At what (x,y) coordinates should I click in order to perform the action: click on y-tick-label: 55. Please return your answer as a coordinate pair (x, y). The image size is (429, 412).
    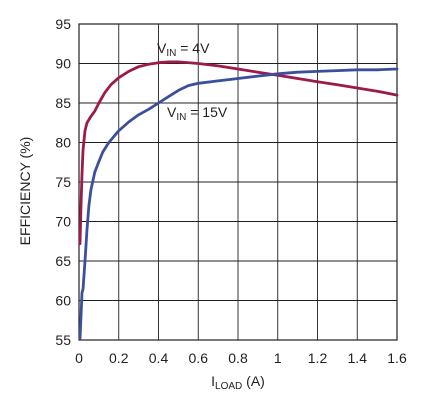
    Looking at the image, I should click on (63, 340).